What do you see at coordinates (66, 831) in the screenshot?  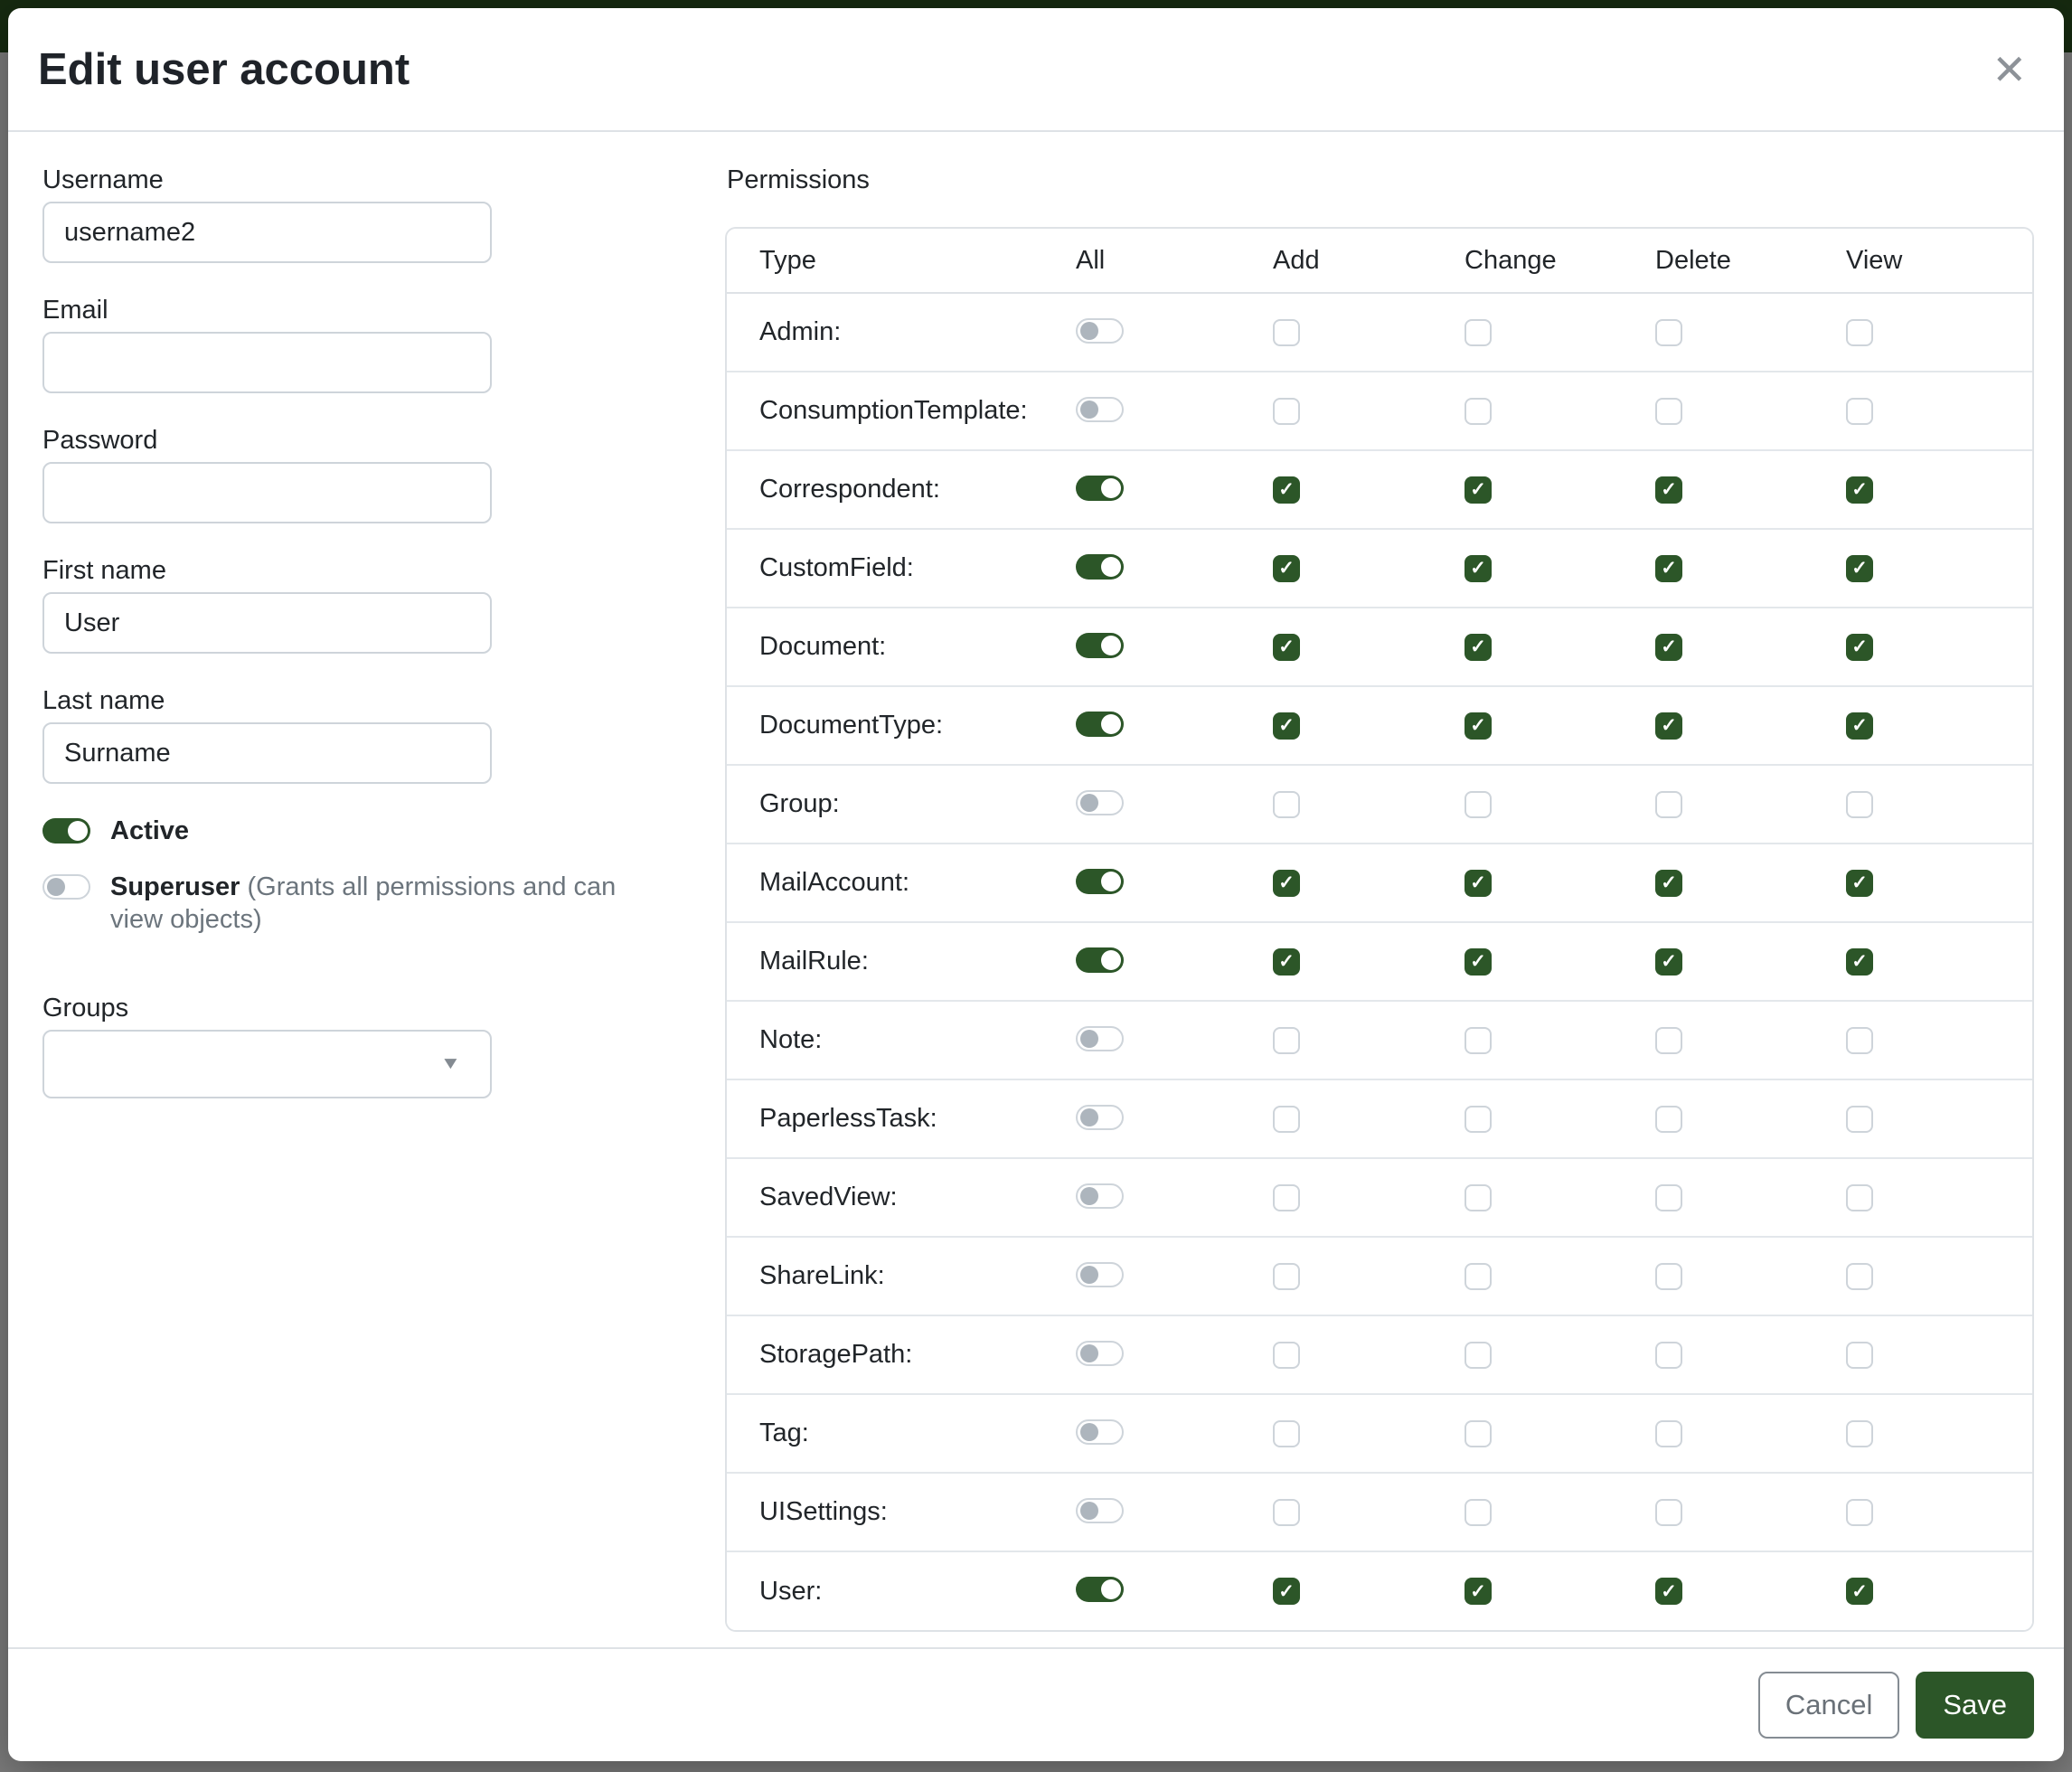 I see `active-toggle` at bounding box center [66, 831].